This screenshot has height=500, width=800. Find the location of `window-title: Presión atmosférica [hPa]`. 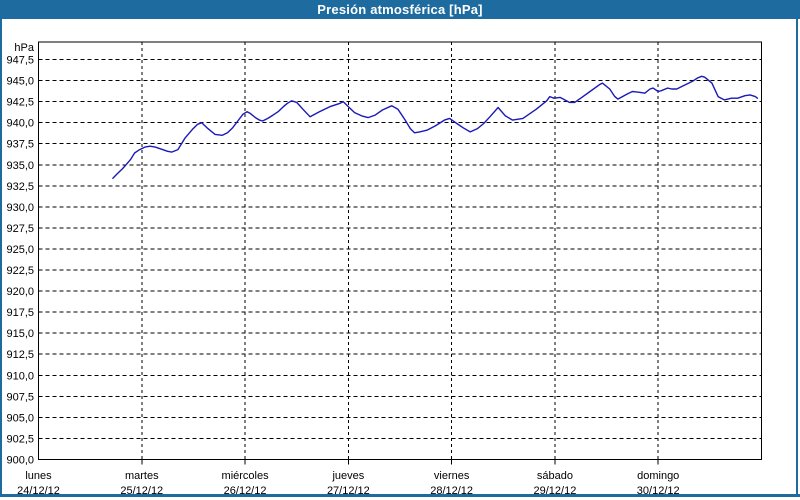

window-title: Presión atmosférica [hPa] is located at coordinates (400, 9).